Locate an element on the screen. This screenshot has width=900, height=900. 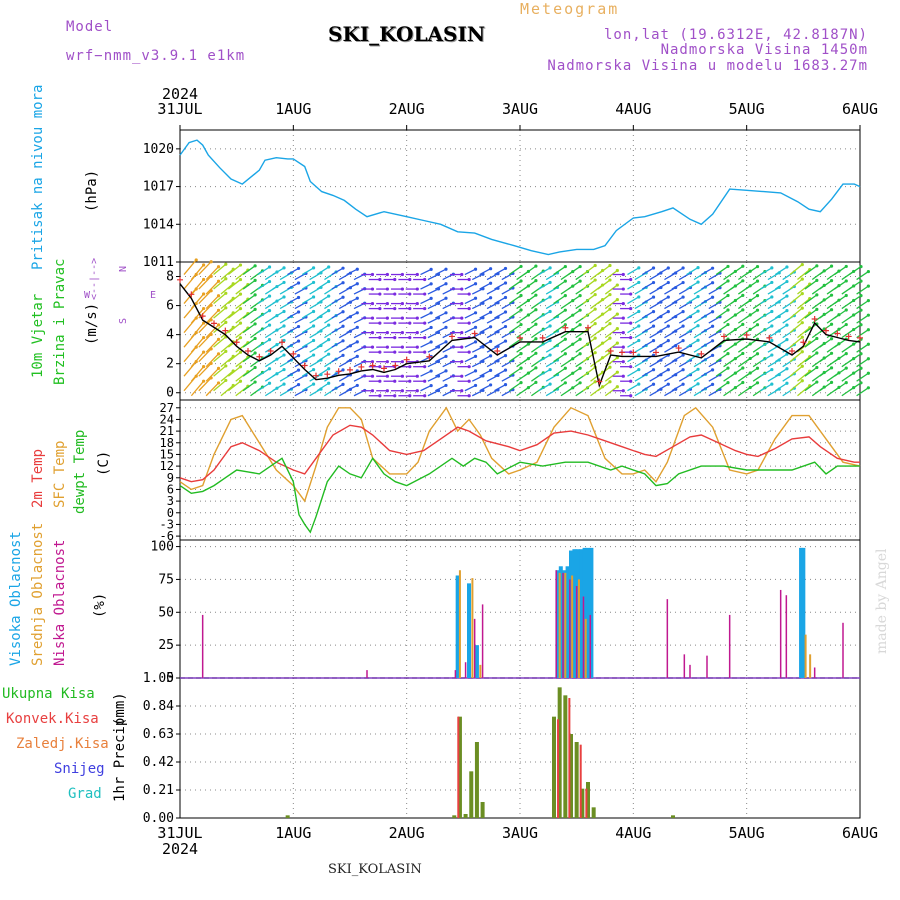
ytick-label: 0 is located at coordinates (170, 513).